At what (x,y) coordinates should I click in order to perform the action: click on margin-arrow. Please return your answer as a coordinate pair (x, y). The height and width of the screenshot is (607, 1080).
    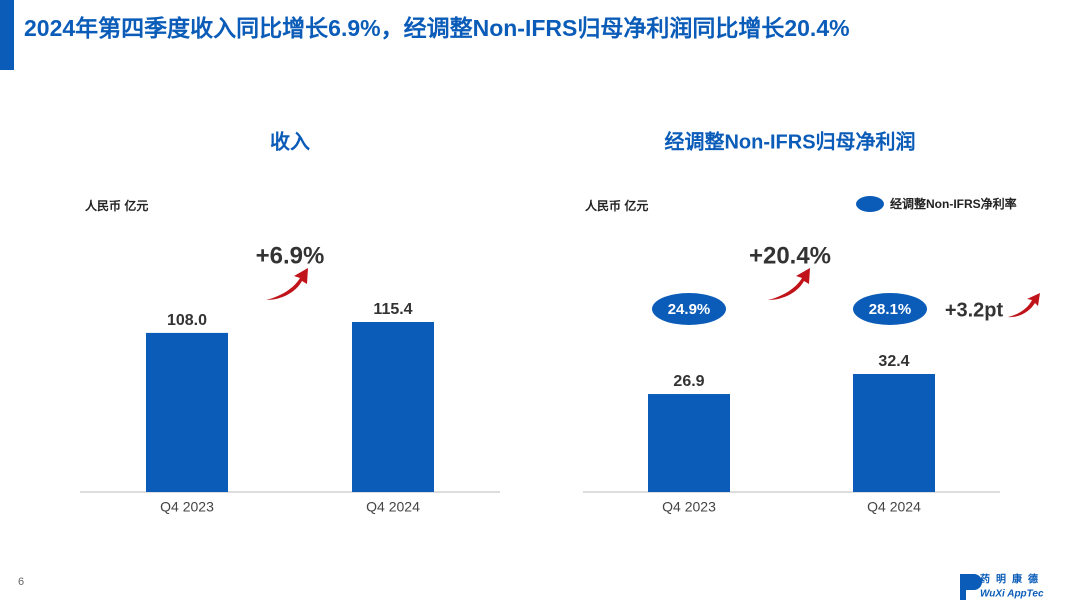
    Looking at the image, I should click on (1024, 305).